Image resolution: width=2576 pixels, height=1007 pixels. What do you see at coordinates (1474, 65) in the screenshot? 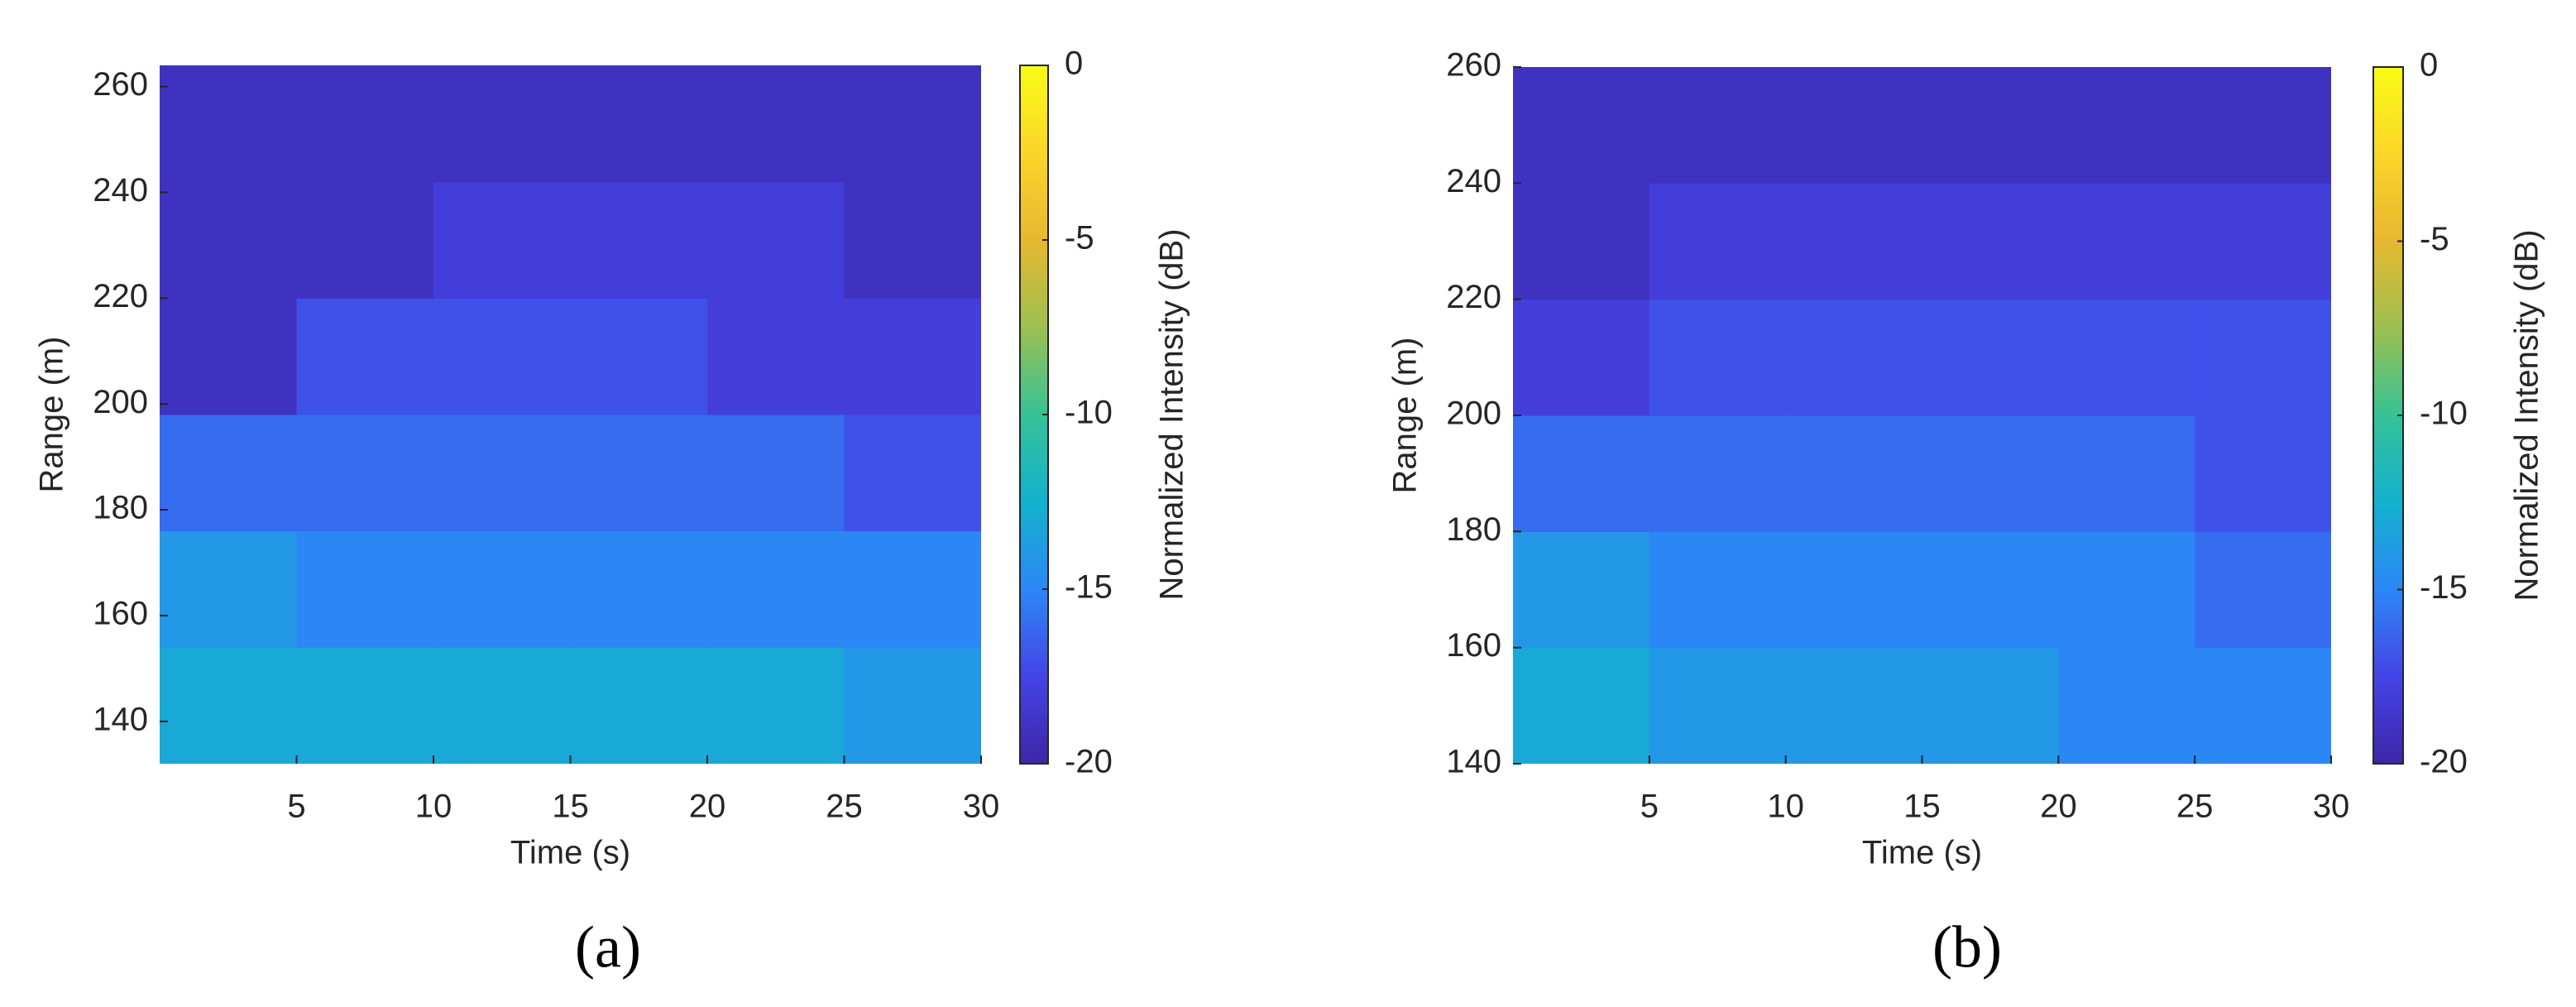
I see `y-tick-label: 260` at bounding box center [1474, 65].